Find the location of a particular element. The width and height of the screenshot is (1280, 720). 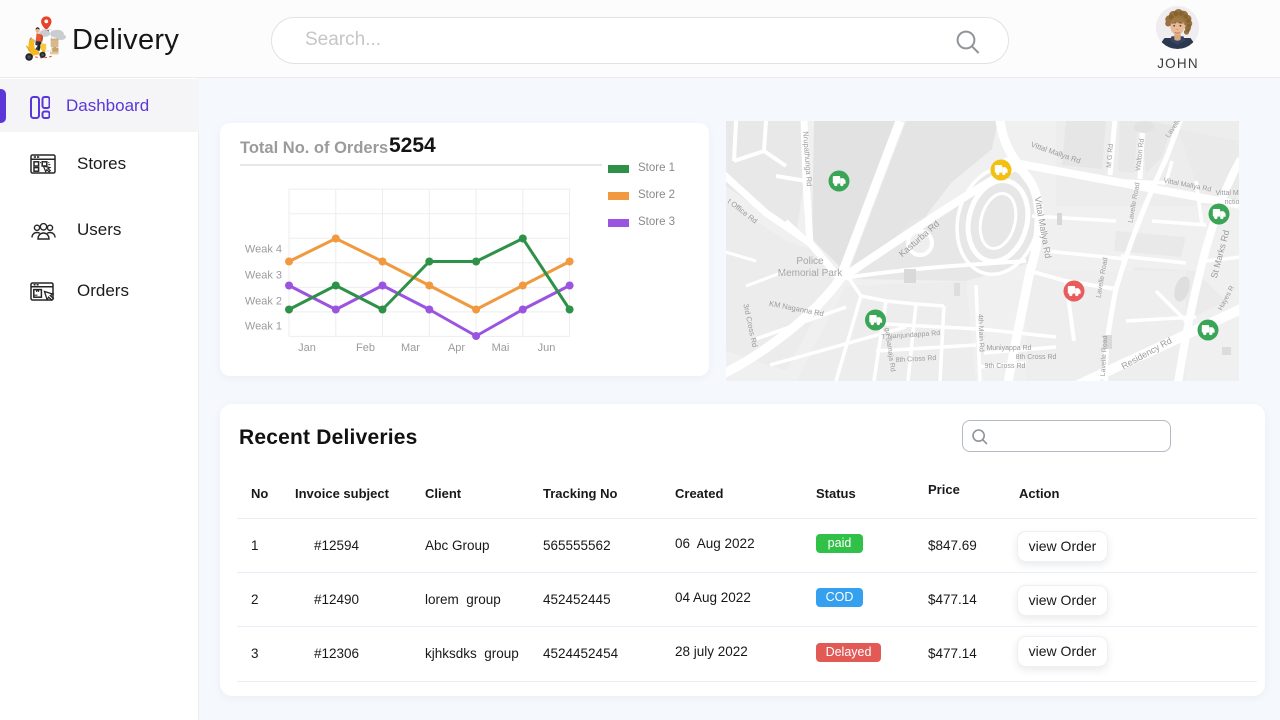

svg-text: Vittal Ma is located at coordinates (1227, 193).